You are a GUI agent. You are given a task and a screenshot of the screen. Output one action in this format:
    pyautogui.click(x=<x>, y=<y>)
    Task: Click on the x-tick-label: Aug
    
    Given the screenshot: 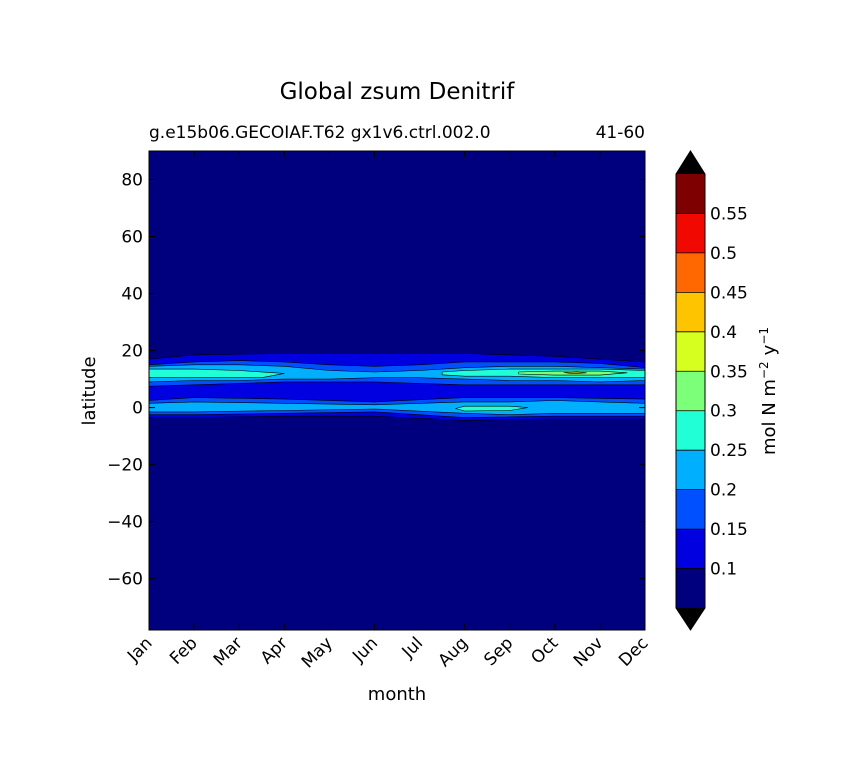 What is the action you would take?
    pyautogui.click(x=454, y=652)
    